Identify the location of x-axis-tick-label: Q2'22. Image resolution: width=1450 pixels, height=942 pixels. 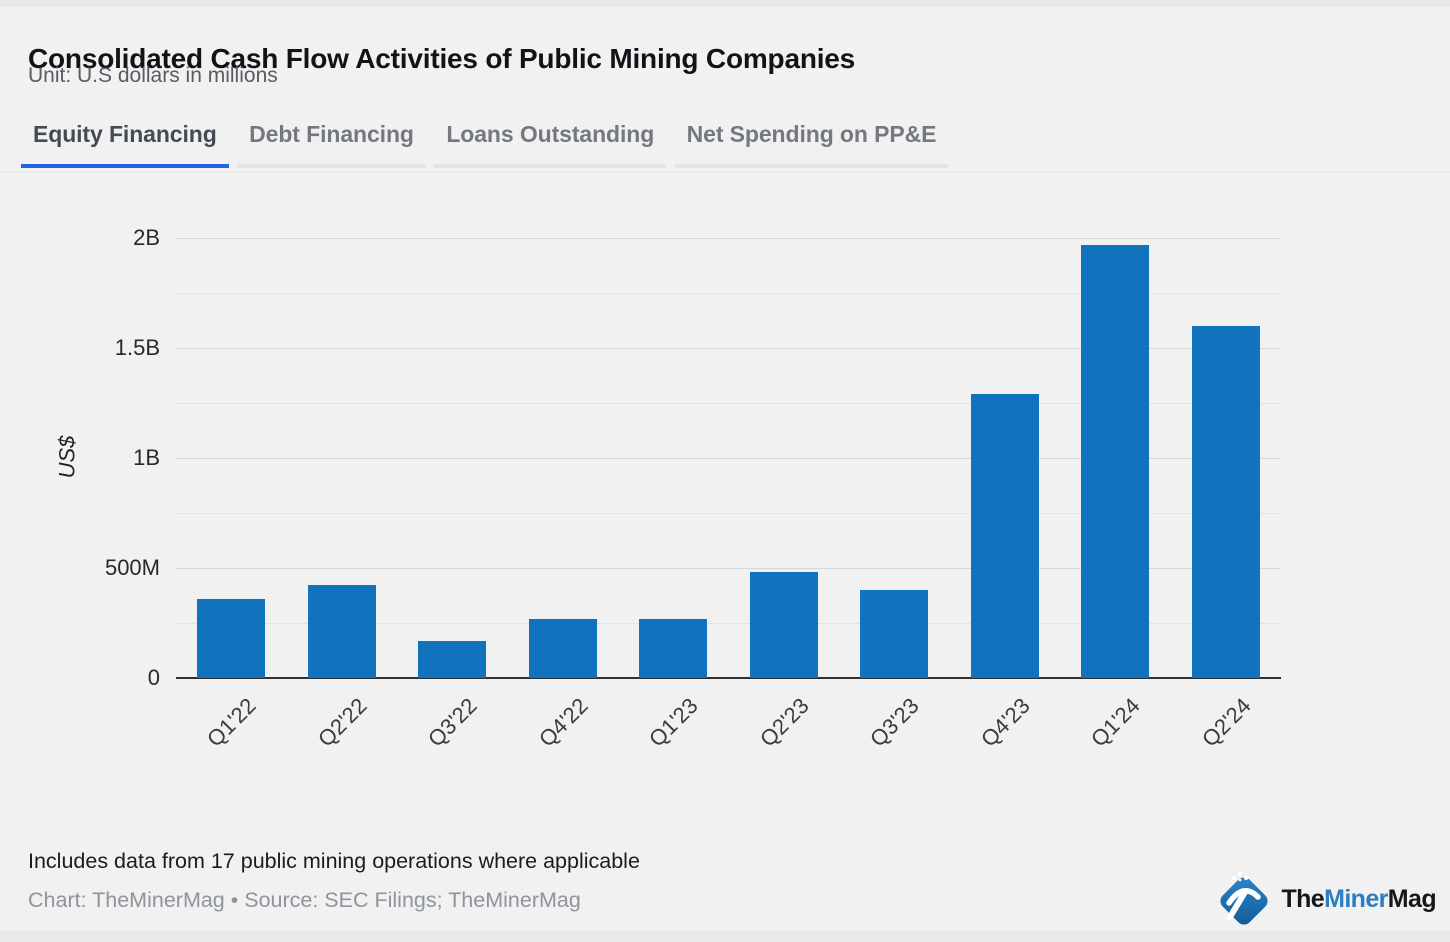
(342, 722).